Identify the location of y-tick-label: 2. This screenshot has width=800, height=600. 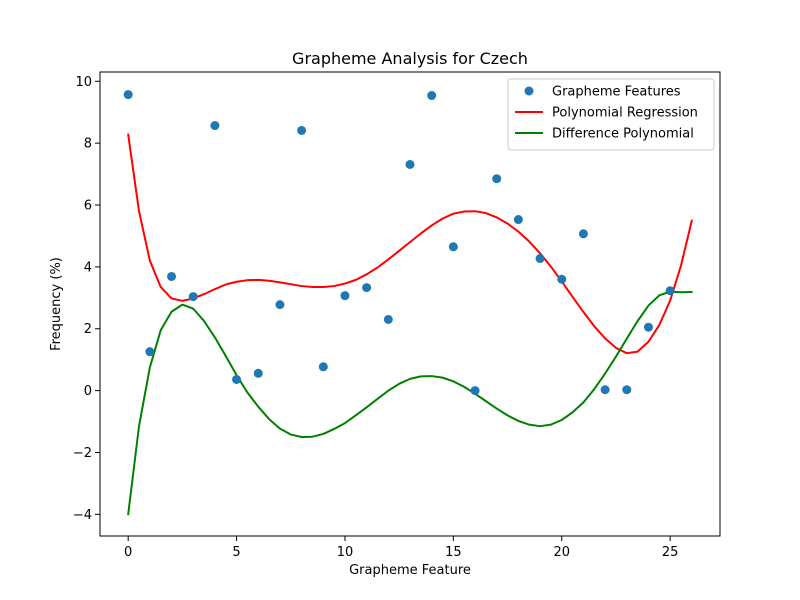
(88, 329).